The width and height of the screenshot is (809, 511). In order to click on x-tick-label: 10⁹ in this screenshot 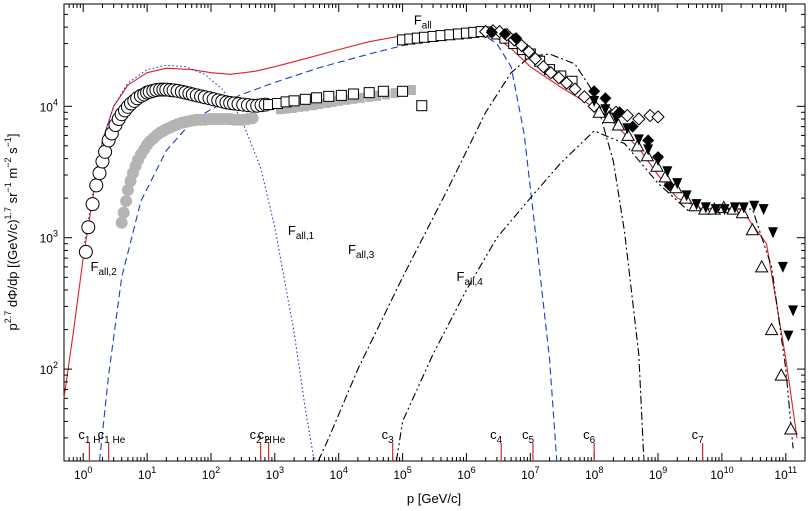, I will do `click(658, 473)`.